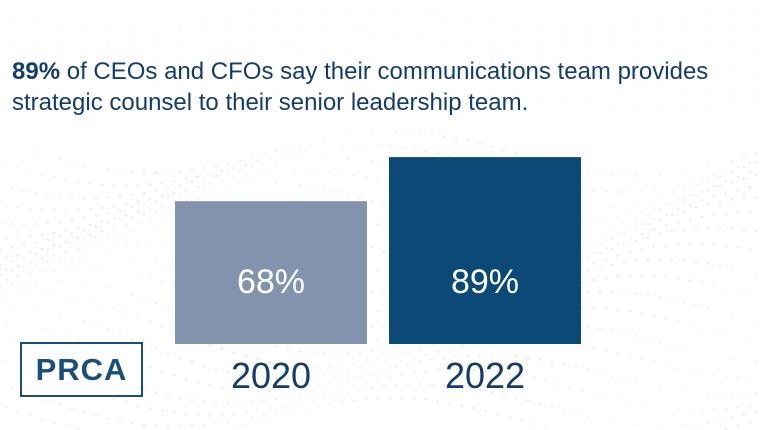 Image resolution: width=760 pixels, height=430 pixels. What do you see at coordinates (485, 282) in the screenshot?
I see `value-label-2022: 89%` at bounding box center [485, 282].